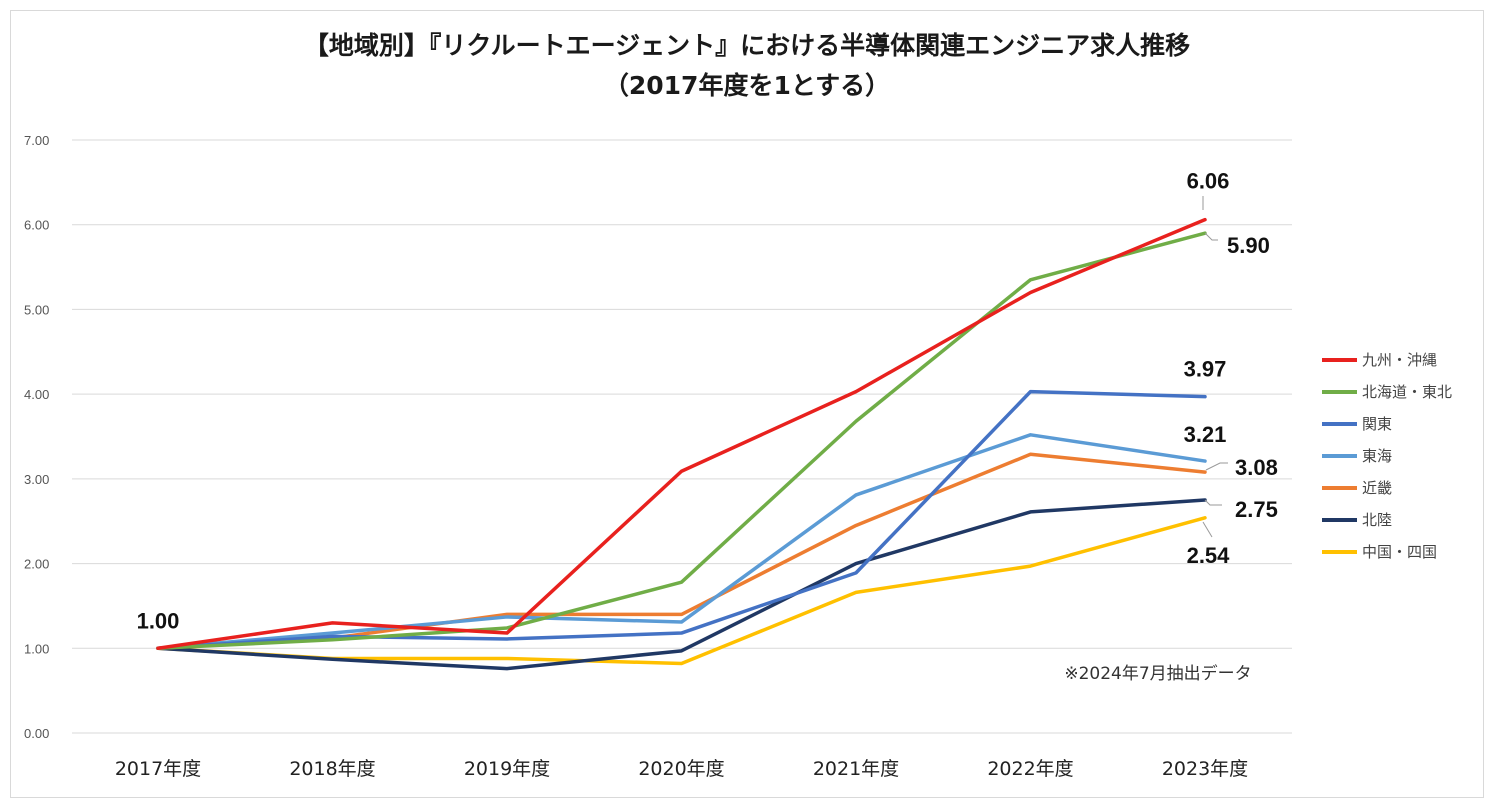 This screenshot has width=1494, height=810. I want to click on data-label: 3.21, so click(1205, 434).